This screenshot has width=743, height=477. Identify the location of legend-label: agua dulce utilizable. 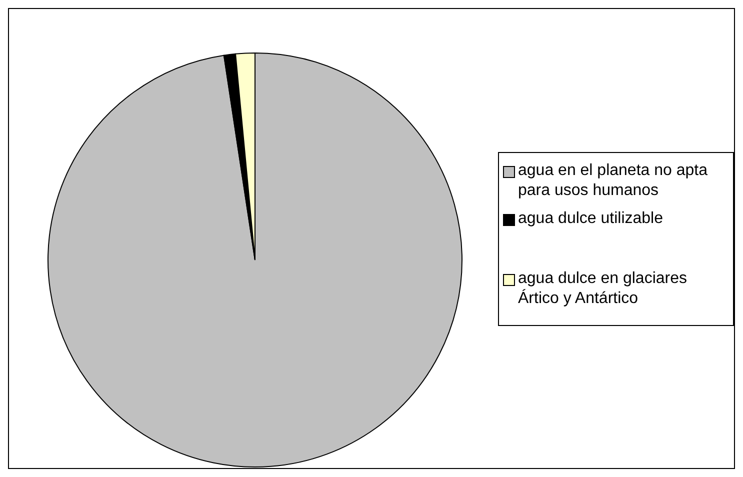
(590, 218).